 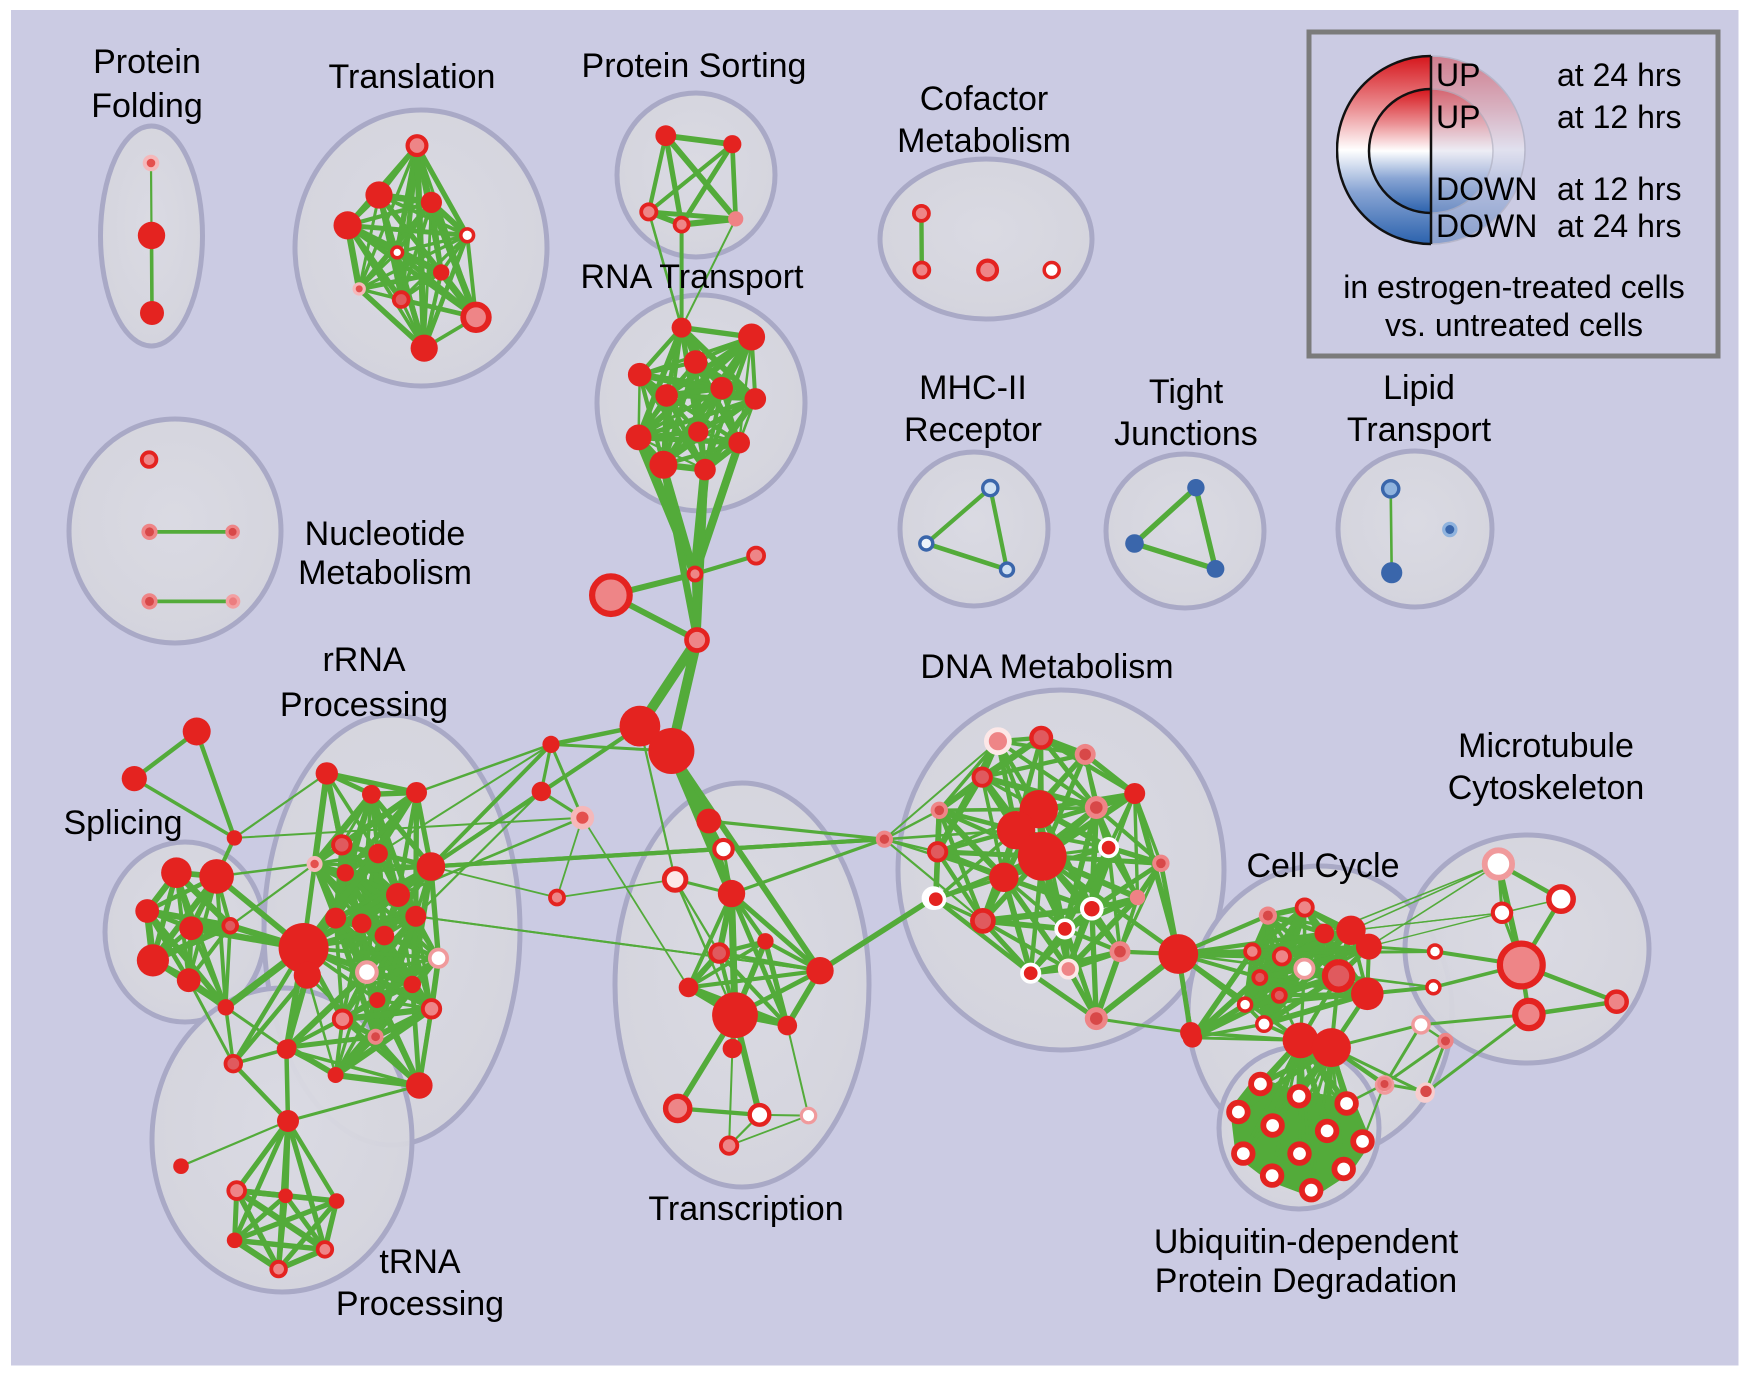 I want to click on svg-text: Folding, so click(x=147, y=106).